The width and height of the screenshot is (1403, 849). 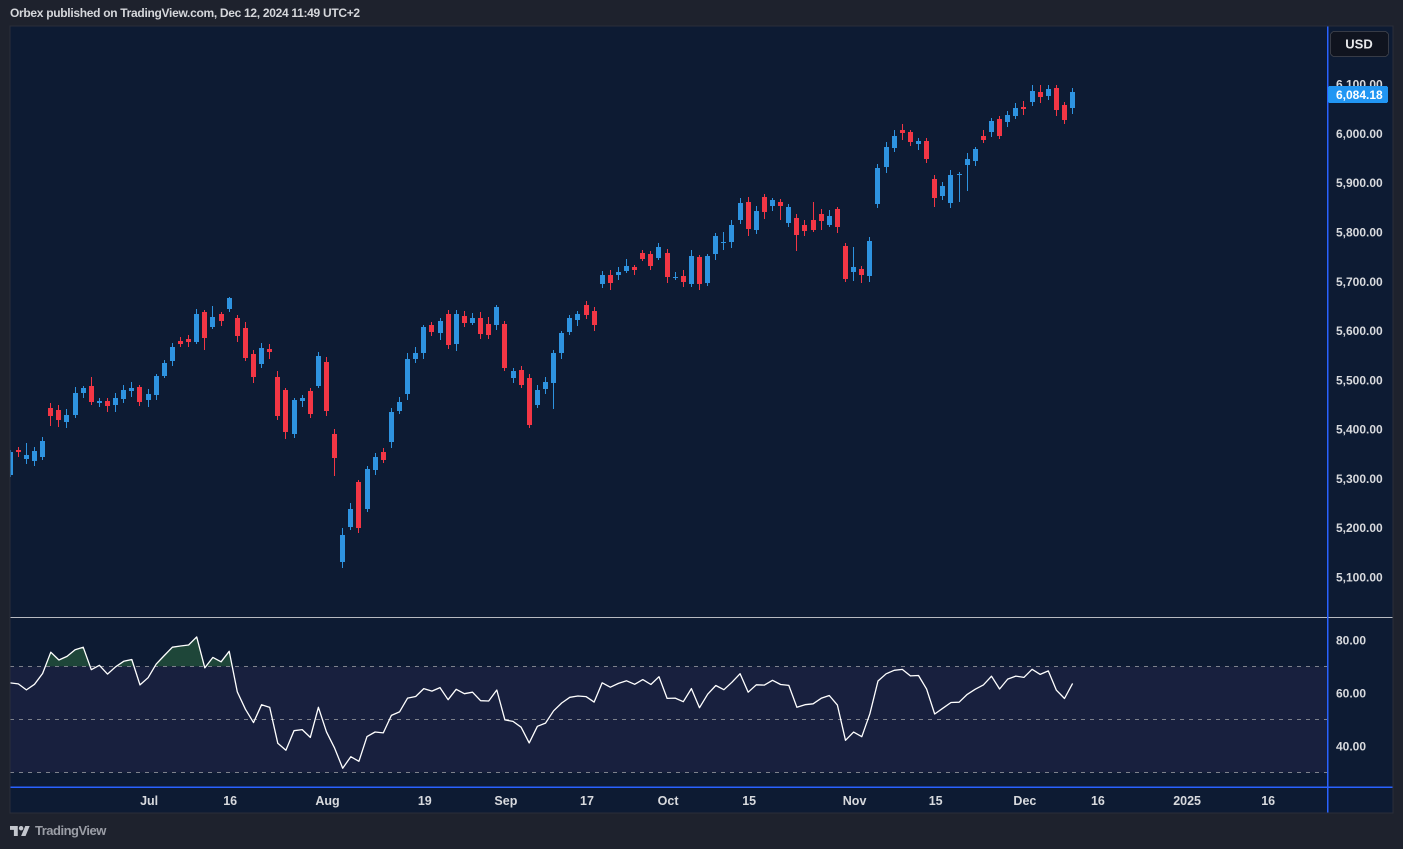 What do you see at coordinates (1359, 577) in the screenshot?
I see `svg-text: 5,100.00` at bounding box center [1359, 577].